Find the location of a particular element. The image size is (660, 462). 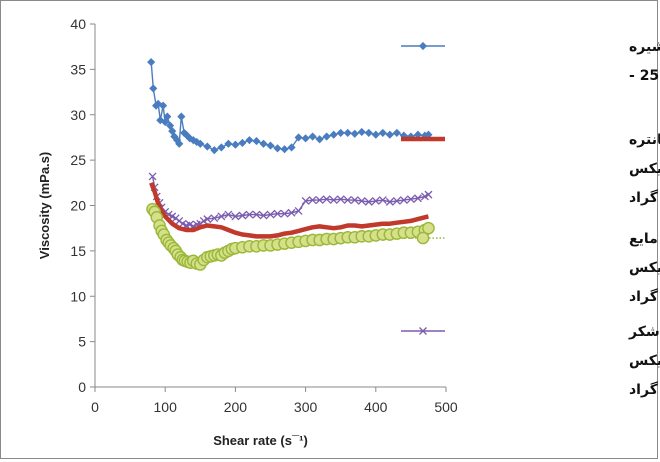

y-tick-label: 10 is located at coordinates (78, 296).